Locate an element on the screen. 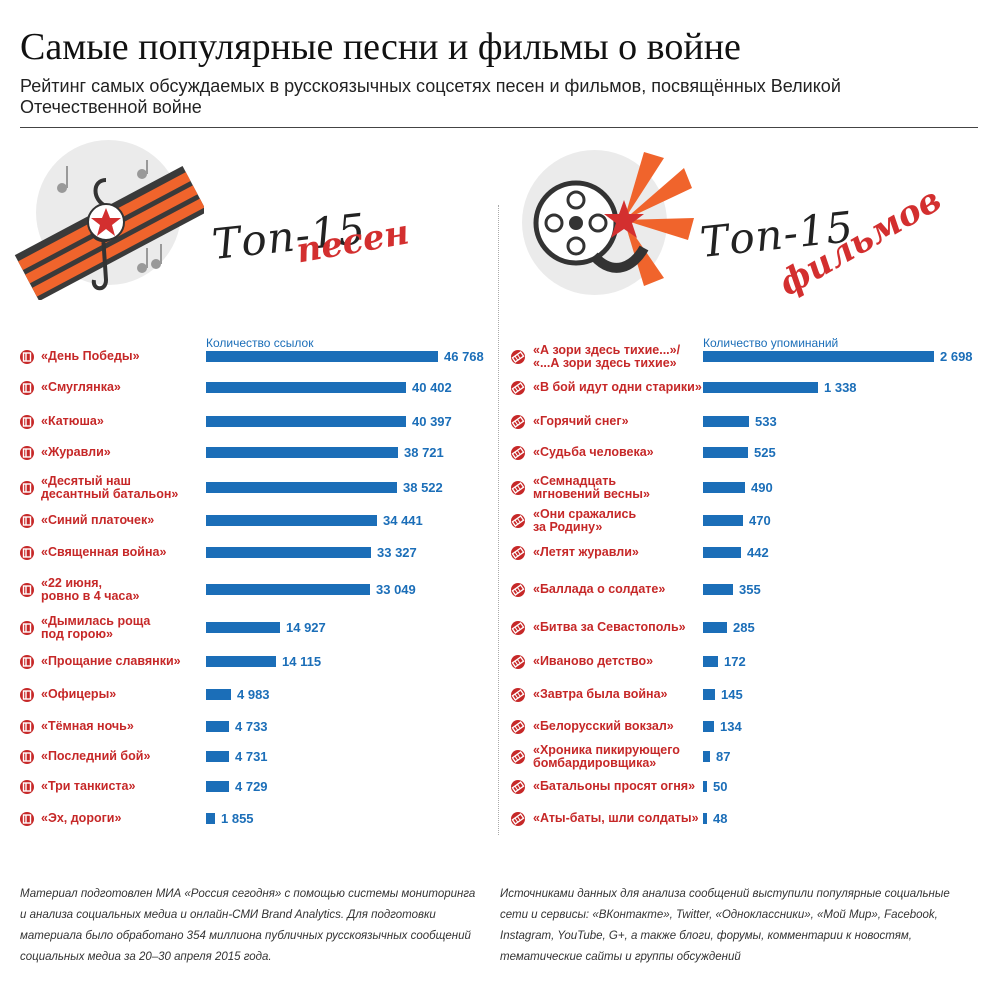 The height and width of the screenshot is (990, 998). bar-value-label: 48 is located at coordinates (720, 818).